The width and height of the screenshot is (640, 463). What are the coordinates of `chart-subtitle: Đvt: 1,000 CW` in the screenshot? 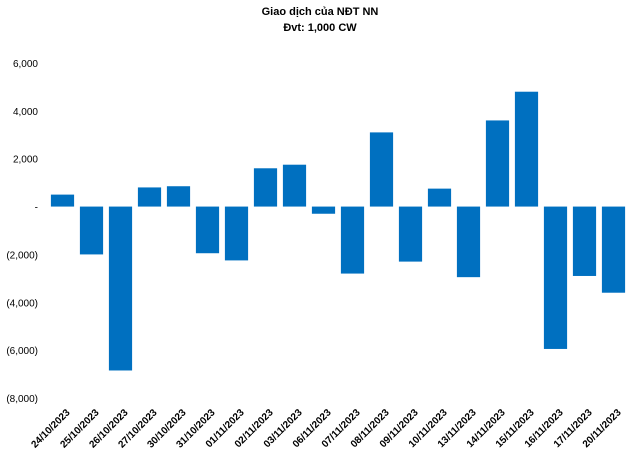 It's located at (320, 28).